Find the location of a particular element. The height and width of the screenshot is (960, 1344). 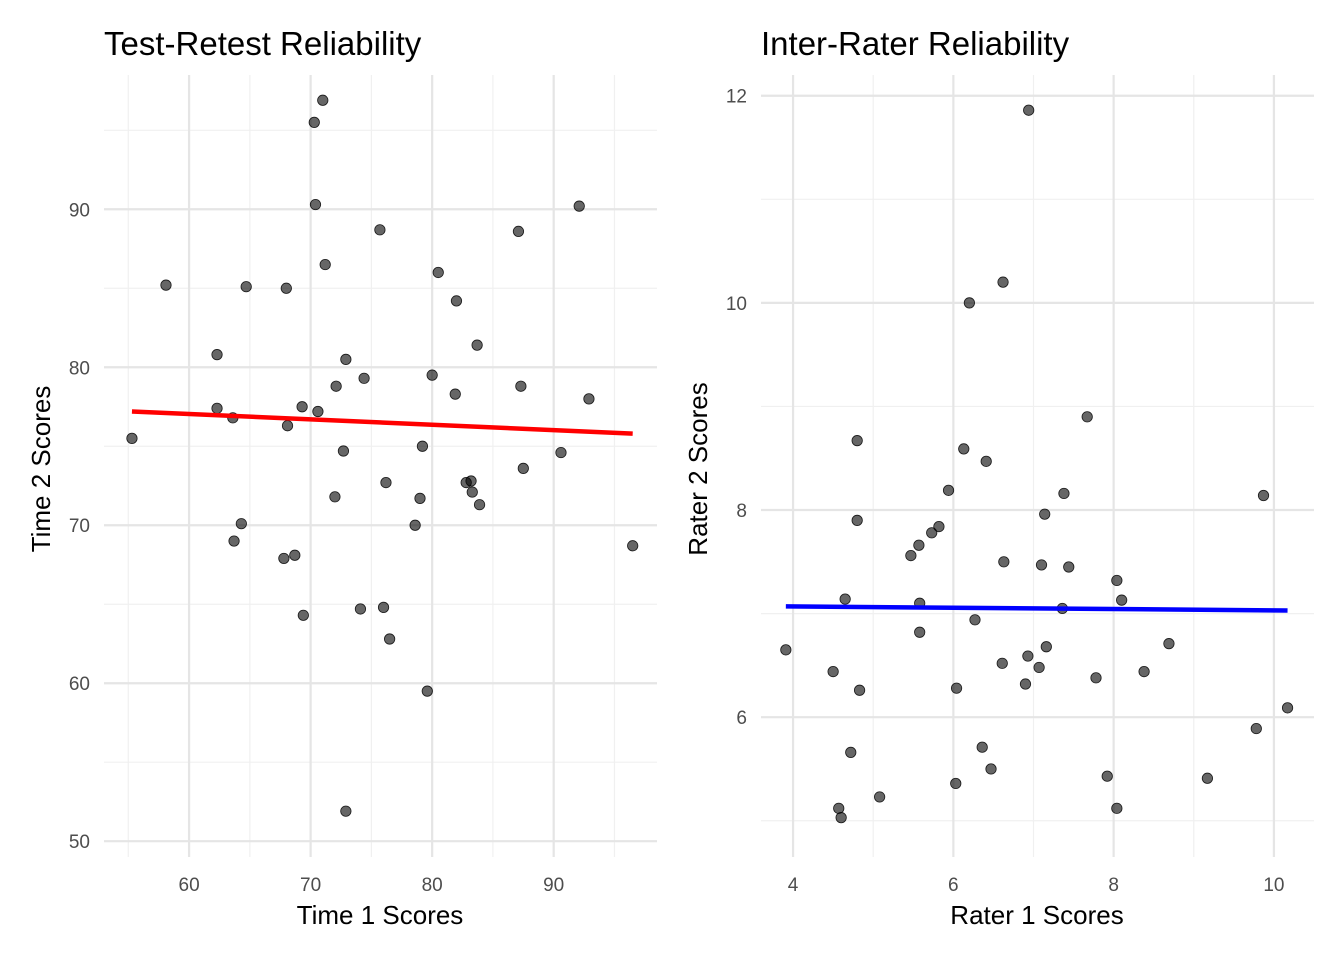

y-axis-title: Rater 2 Scores is located at coordinates (698, 468).